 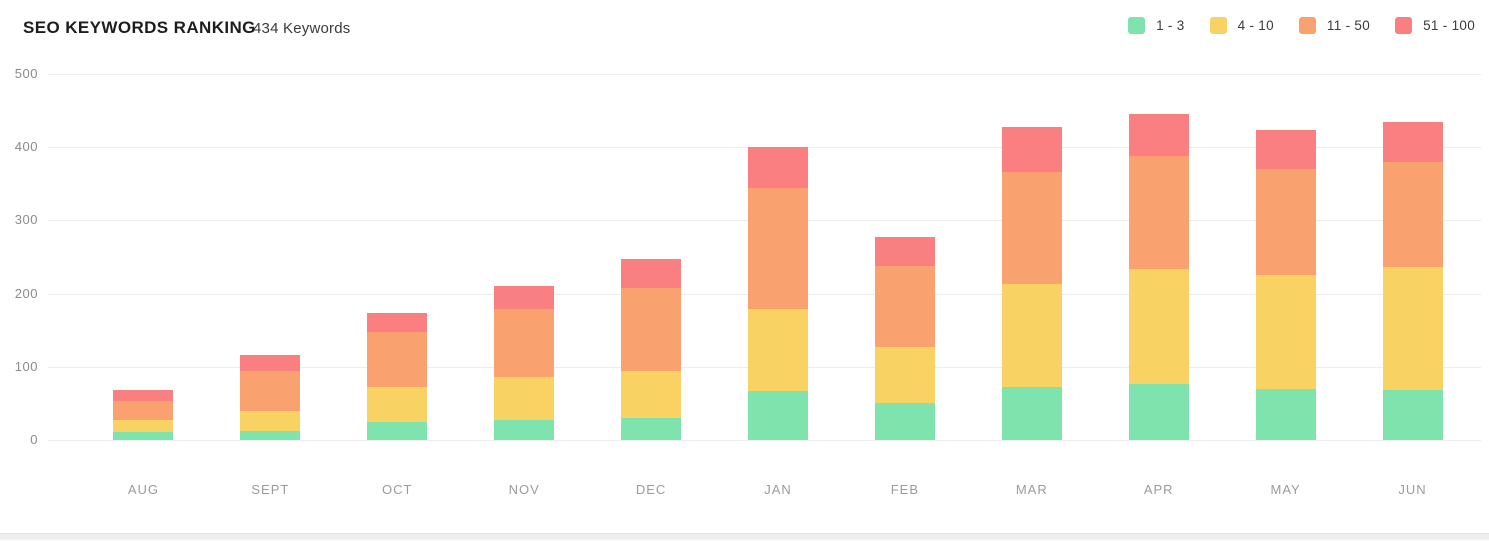 I want to click on chart-legend: 1 - 3 4 - 10 11 - 50 51 - 100, so click(x=1301, y=25).